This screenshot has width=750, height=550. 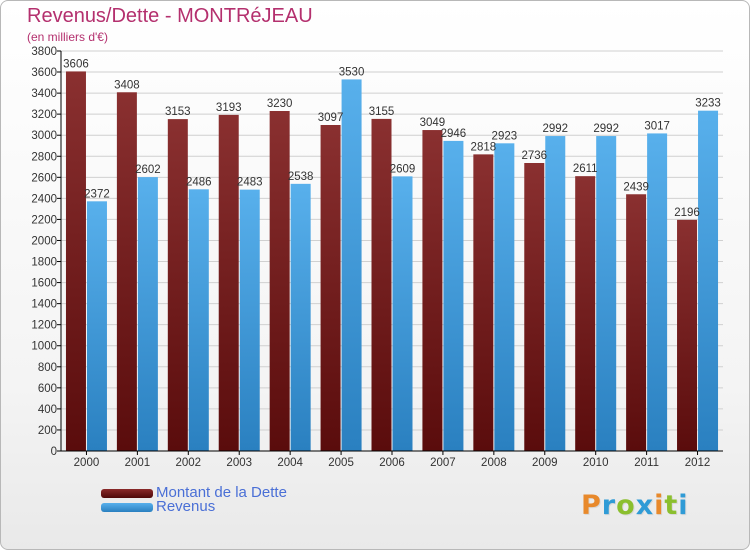 What do you see at coordinates (645, 505) in the screenshot?
I see `brand-letter: x` at bounding box center [645, 505].